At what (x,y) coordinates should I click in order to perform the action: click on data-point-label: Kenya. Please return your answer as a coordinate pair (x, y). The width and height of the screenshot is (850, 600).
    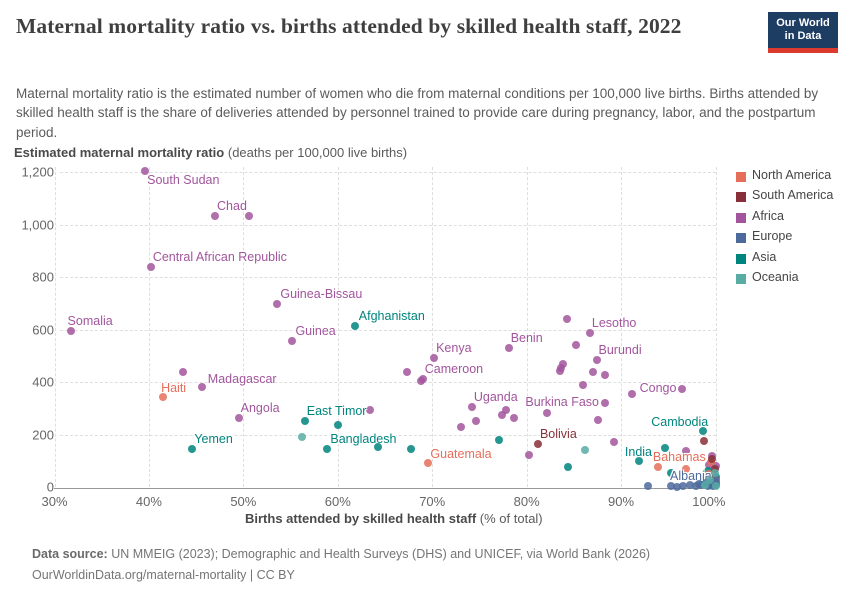
    Looking at the image, I should click on (454, 347).